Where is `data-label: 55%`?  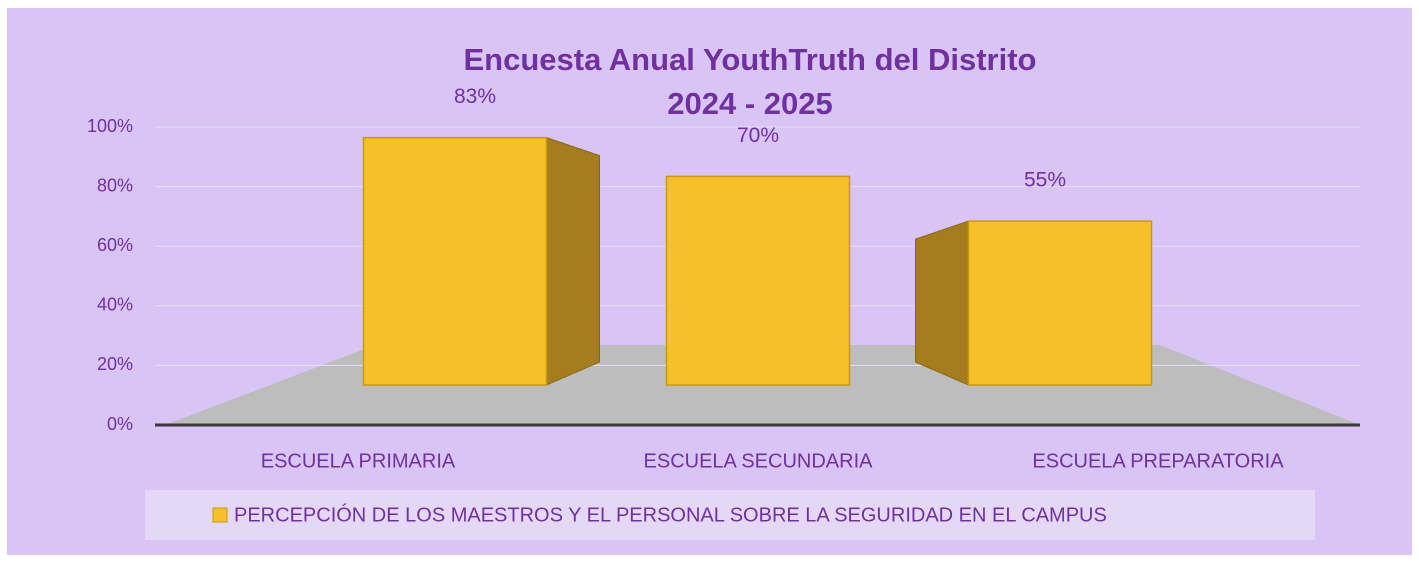 data-label: 55% is located at coordinates (1045, 180).